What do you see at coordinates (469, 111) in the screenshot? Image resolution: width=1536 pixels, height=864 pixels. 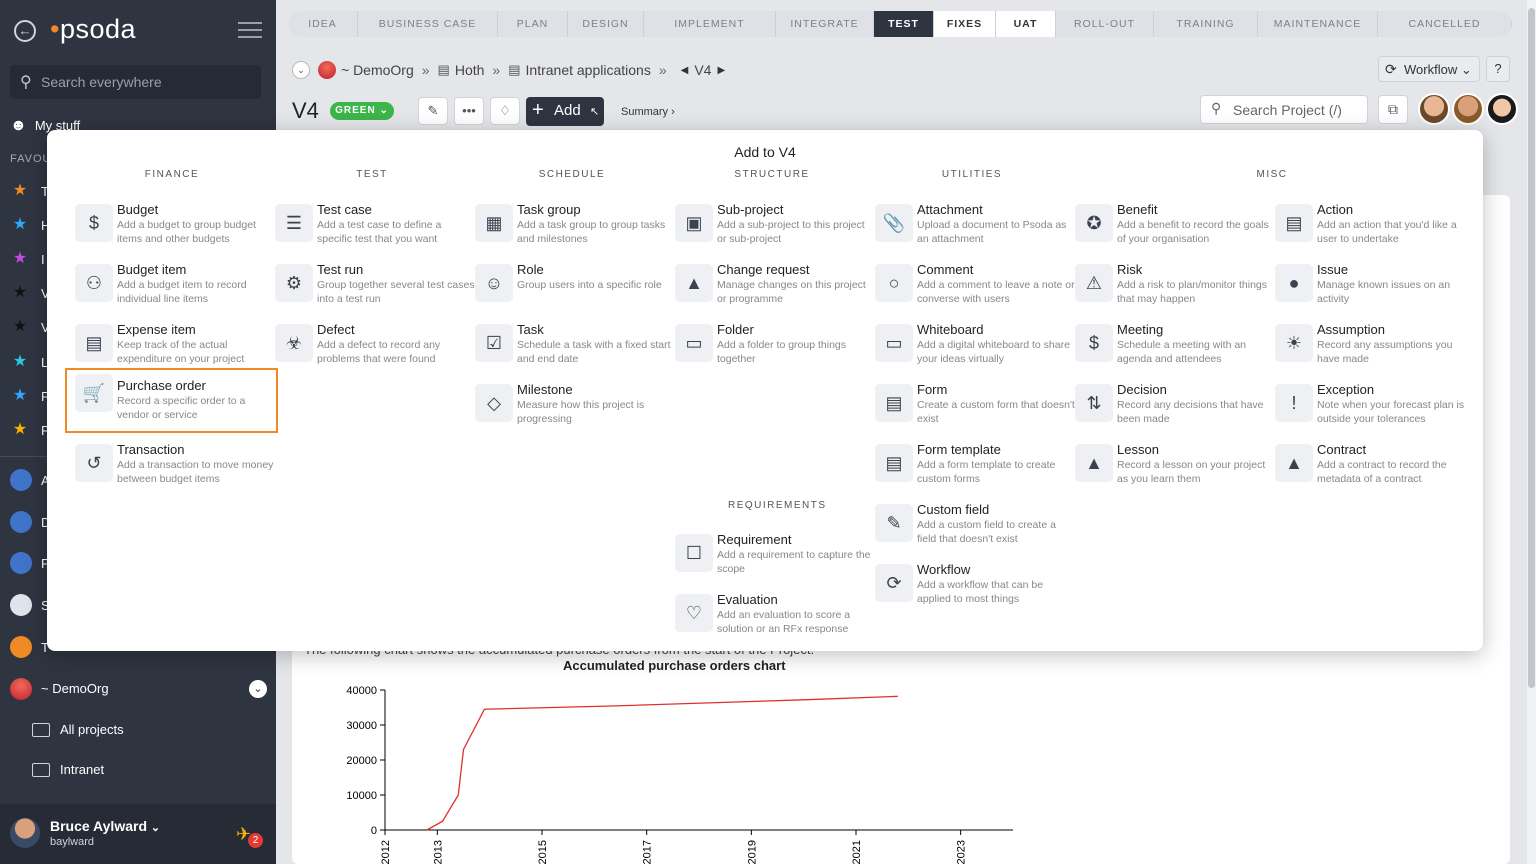 I see `more-button: •••` at bounding box center [469, 111].